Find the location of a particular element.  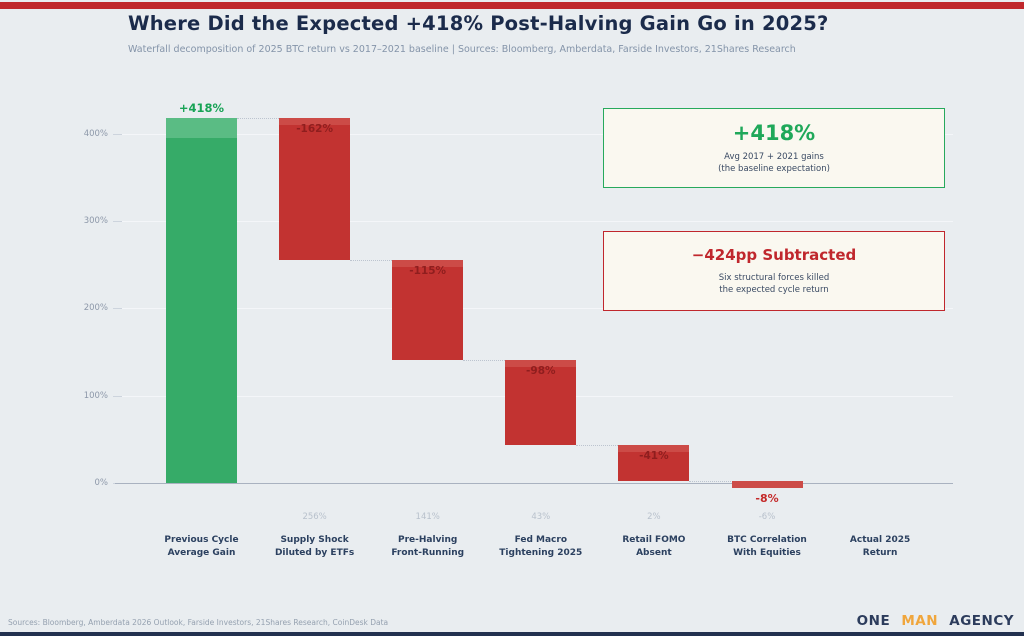

bar-category-label: Previous Cycle Average Gain is located at coordinates (201, 547).